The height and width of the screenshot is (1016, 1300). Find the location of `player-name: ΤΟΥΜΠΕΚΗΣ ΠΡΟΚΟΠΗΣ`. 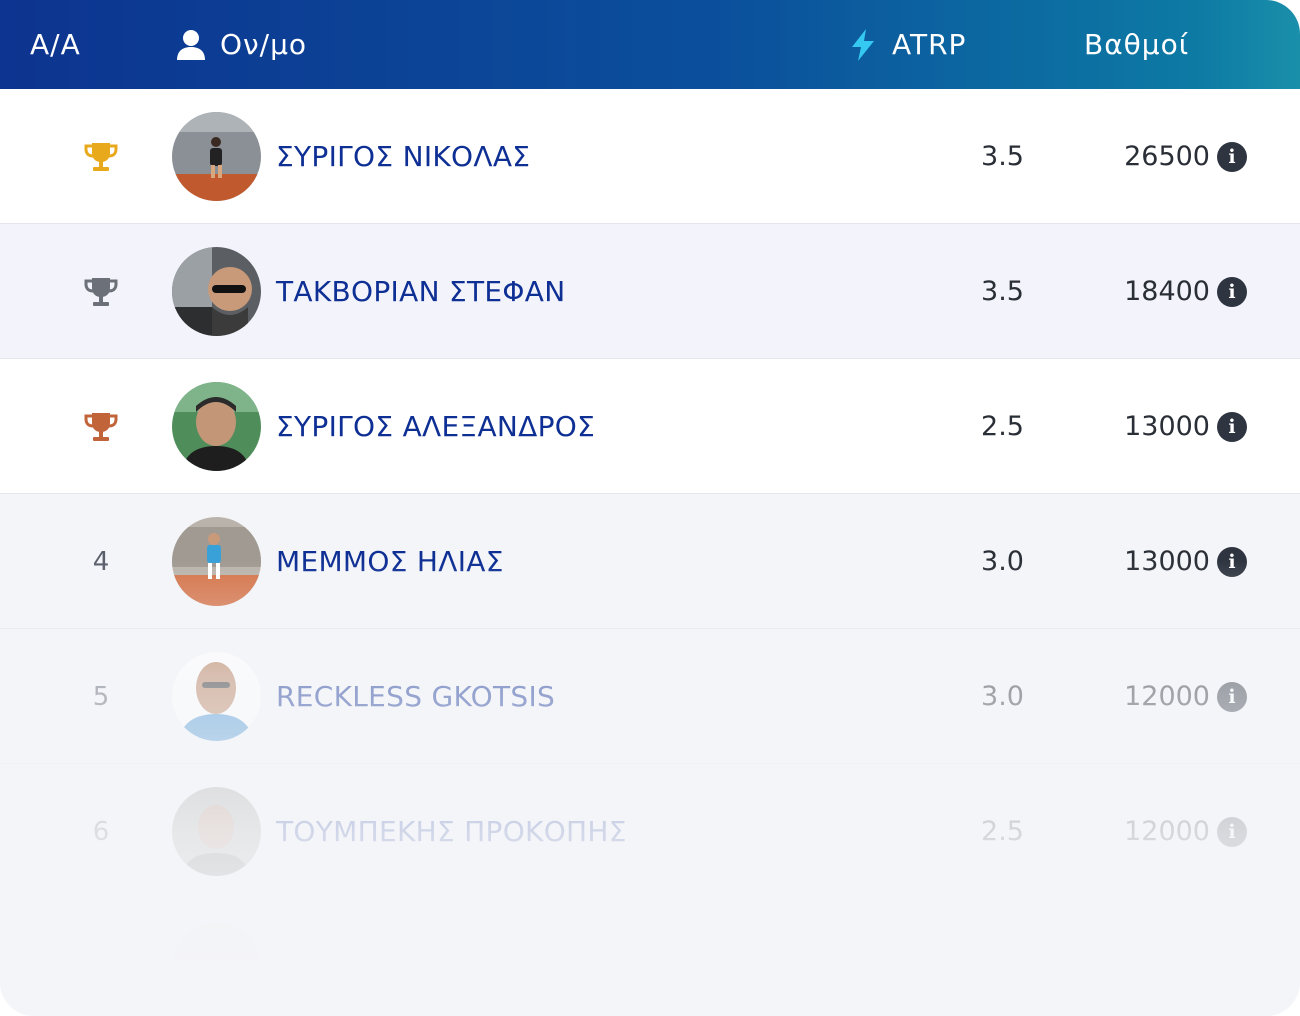

player-name: ΤΟΥΜΠΕΚΗΣ ΠΡΟΚΟΠΗΣ is located at coordinates (451, 831).